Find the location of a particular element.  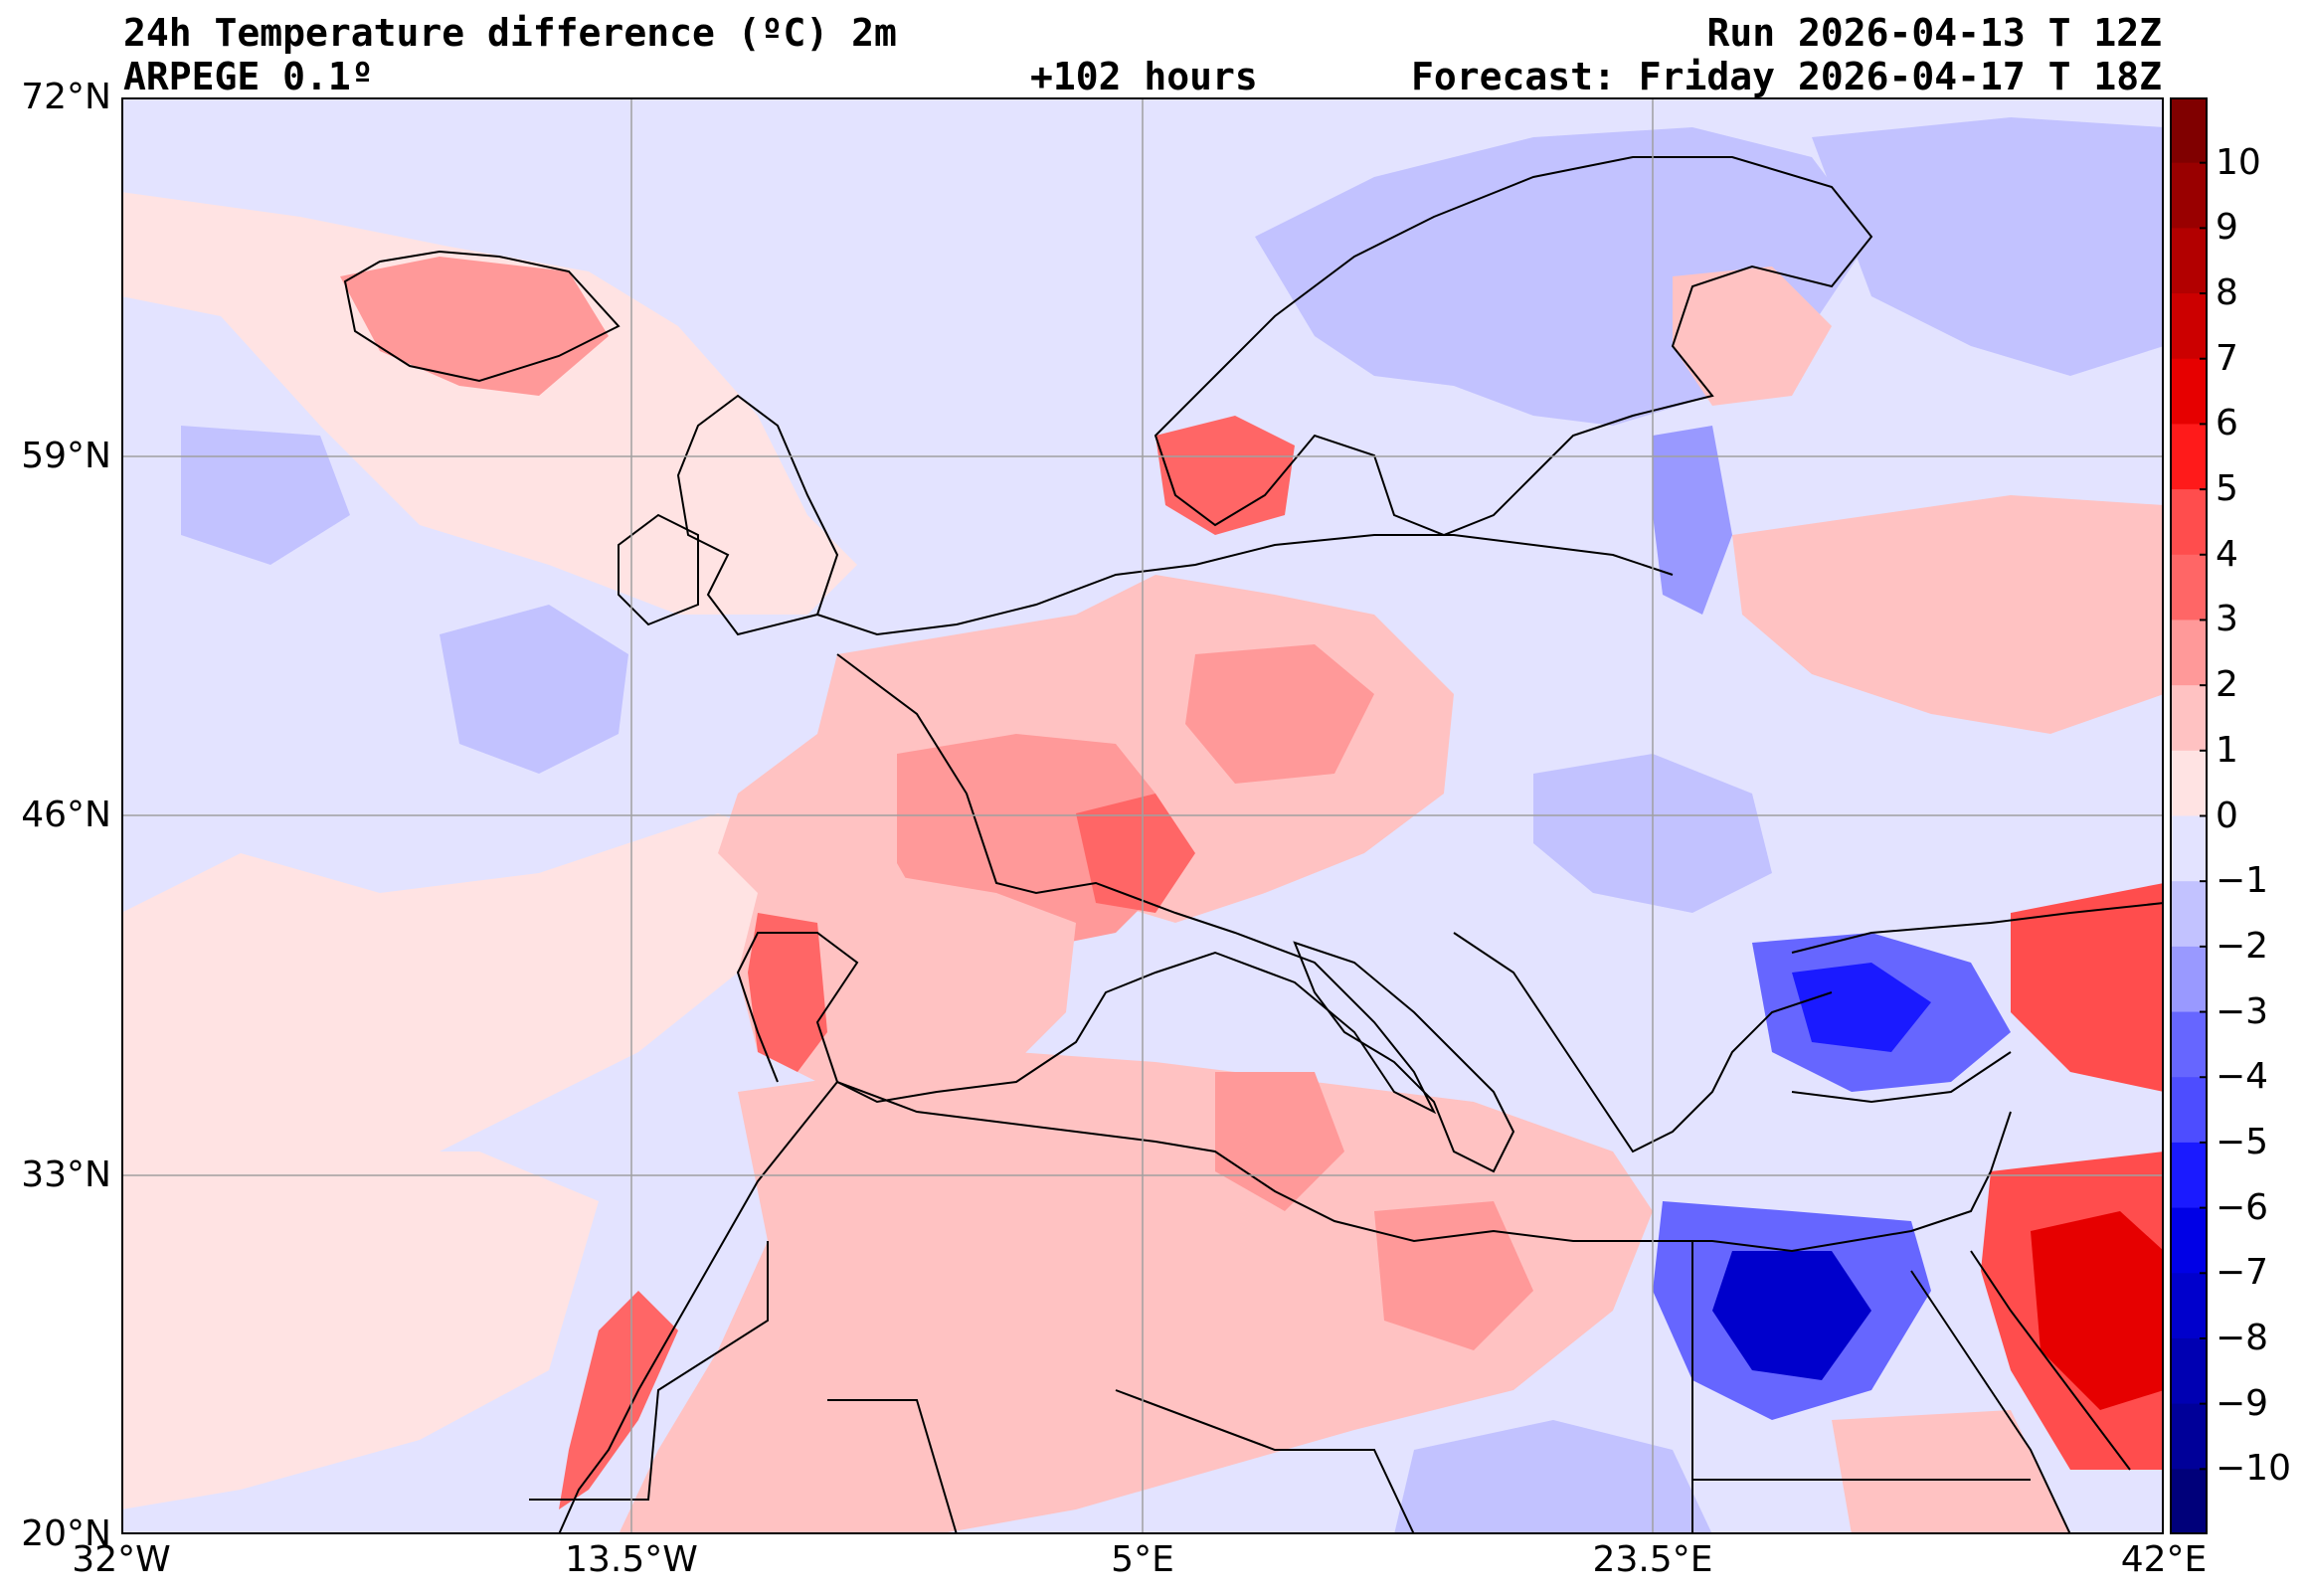

field-cool-atlantic-west is located at coordinates (265, 496).